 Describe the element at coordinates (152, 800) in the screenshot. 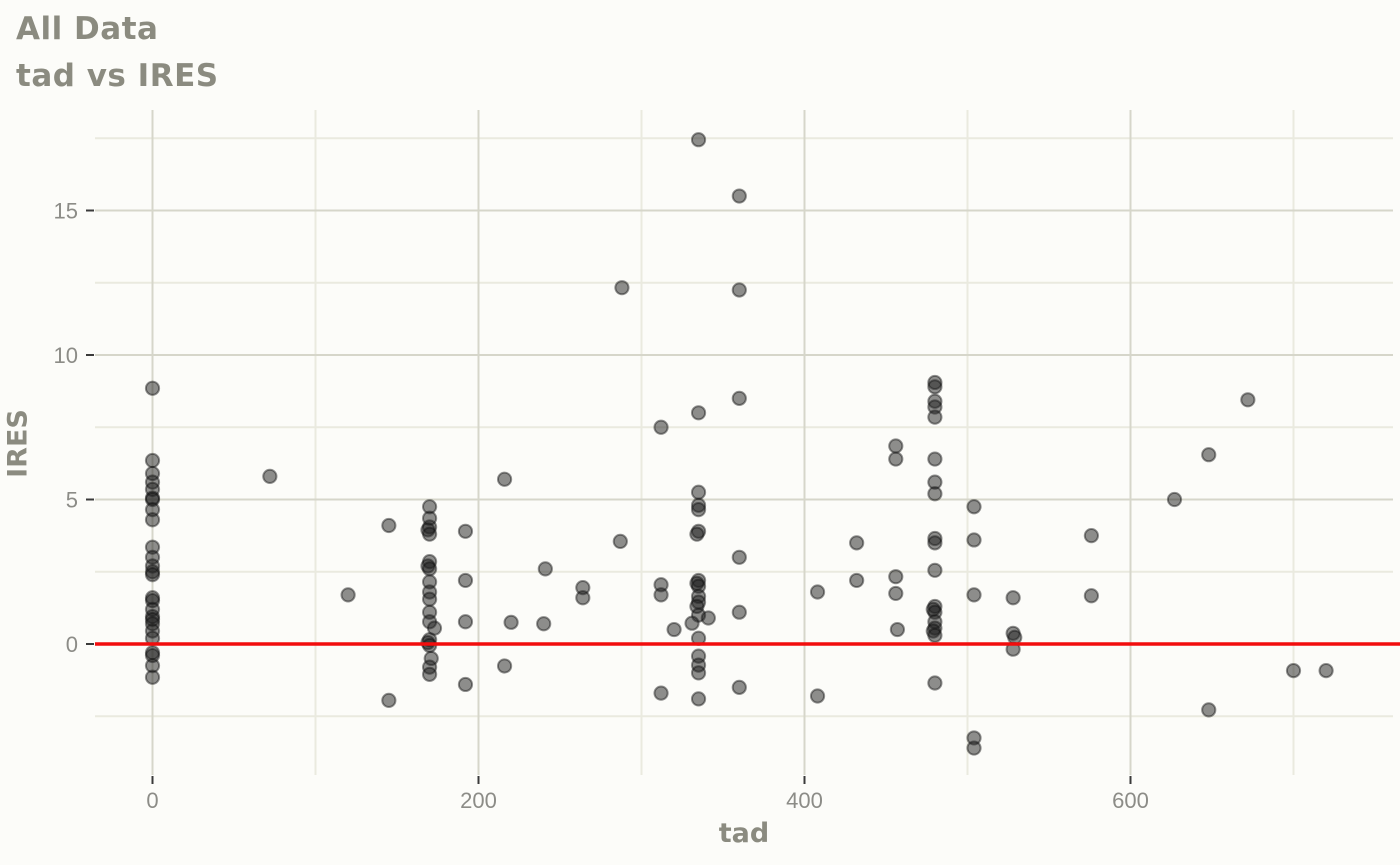

I see `x-tick-label: 0` at that location.